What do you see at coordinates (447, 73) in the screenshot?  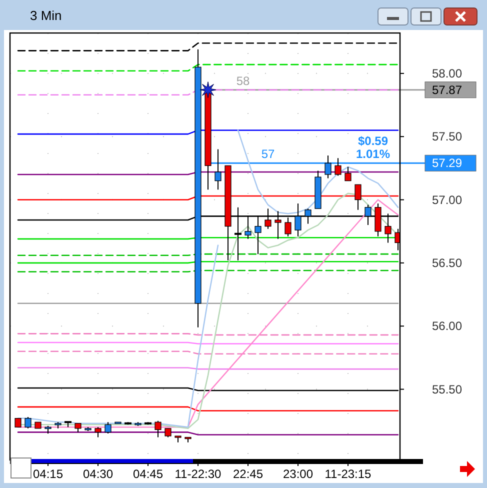 I see `y-tick-label: 58.00` at bounding box center [447, 73].